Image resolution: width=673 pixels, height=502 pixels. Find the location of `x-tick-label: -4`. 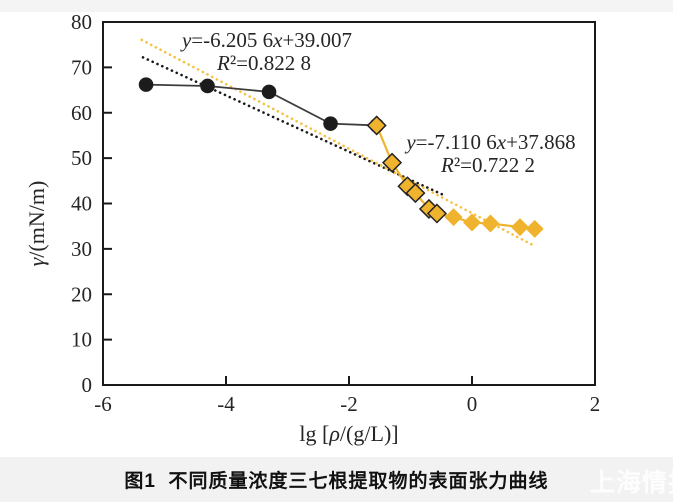

x-tick-label: -4 is located at coordinates (226, 404).